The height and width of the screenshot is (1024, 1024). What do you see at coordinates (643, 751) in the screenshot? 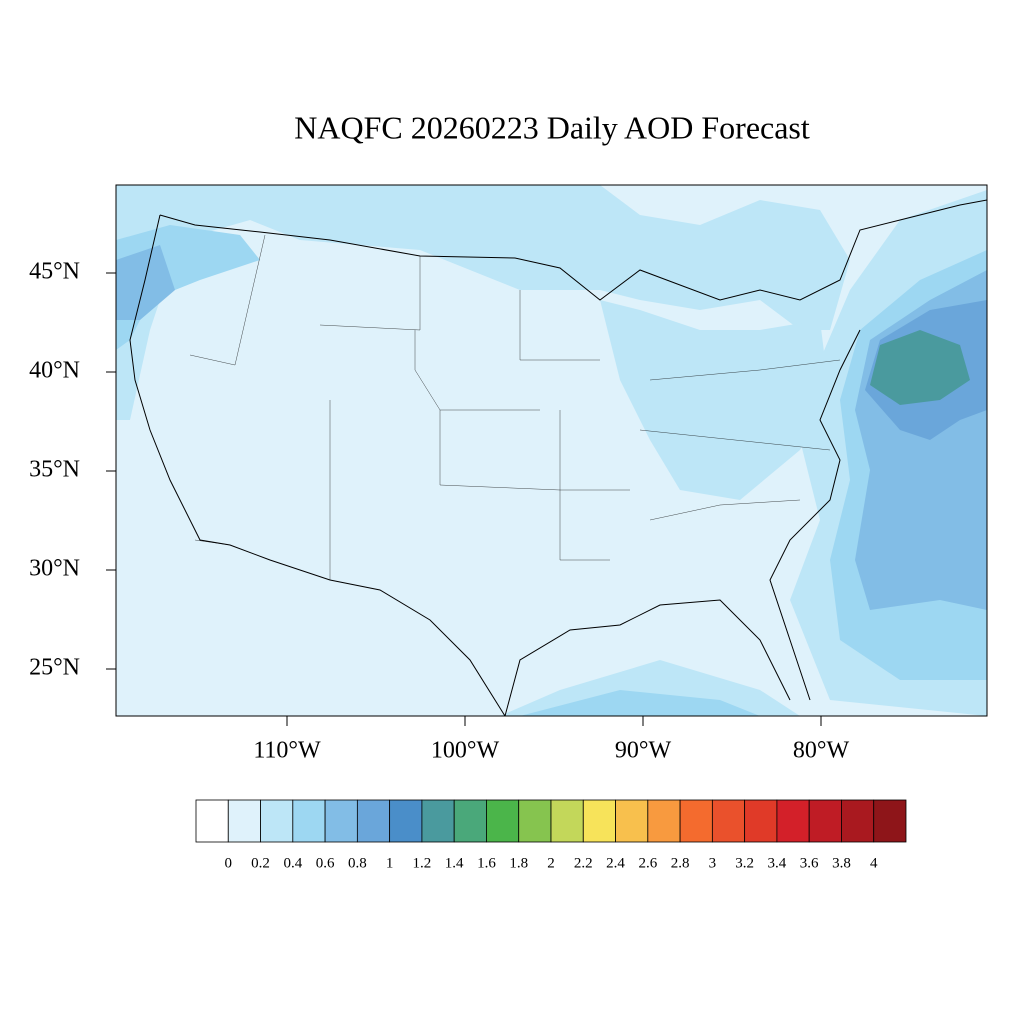
I see `lon-tick-label: 90°W` at bounding box center [643, 751].